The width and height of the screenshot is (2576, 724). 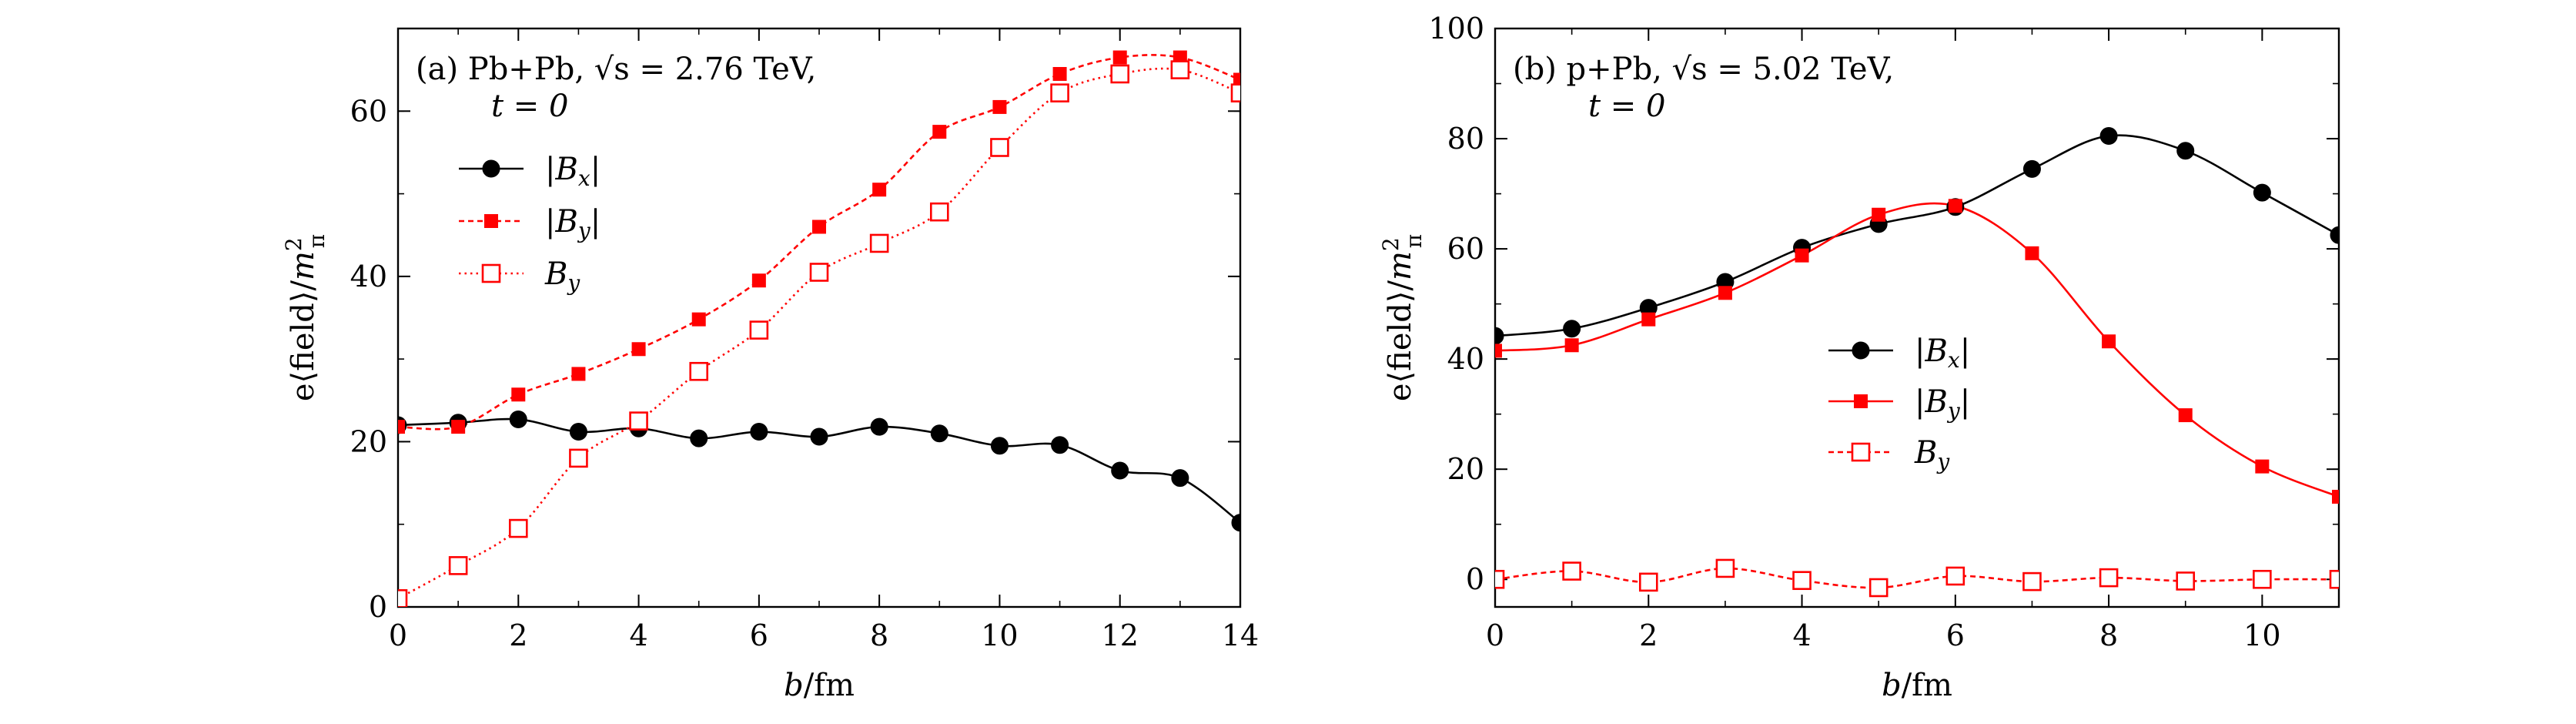 What do you see at coordinates (1801, 635) in the screenshot?
I see `panel-b-xtick-label: 4` at bounding box center [1801, 635].